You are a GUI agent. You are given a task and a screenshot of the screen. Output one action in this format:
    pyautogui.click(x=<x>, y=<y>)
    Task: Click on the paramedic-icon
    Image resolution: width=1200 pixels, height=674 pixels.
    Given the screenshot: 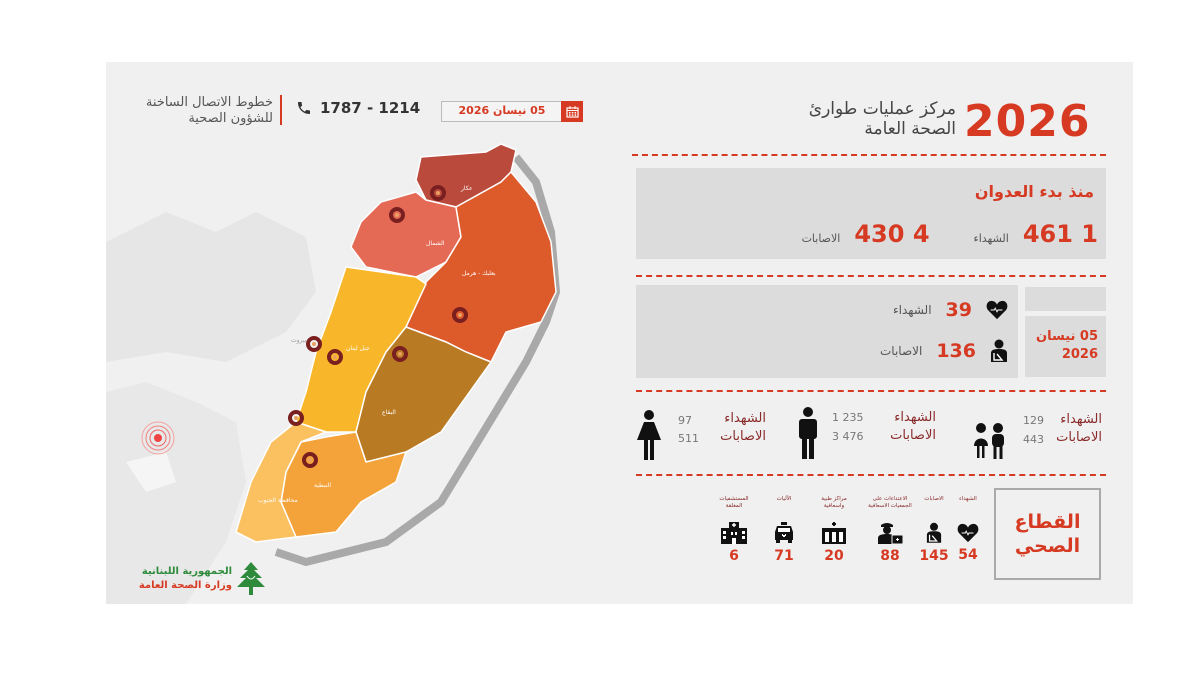 What is the action you would take?
    pyautogui.click(x=891, y=534)
    